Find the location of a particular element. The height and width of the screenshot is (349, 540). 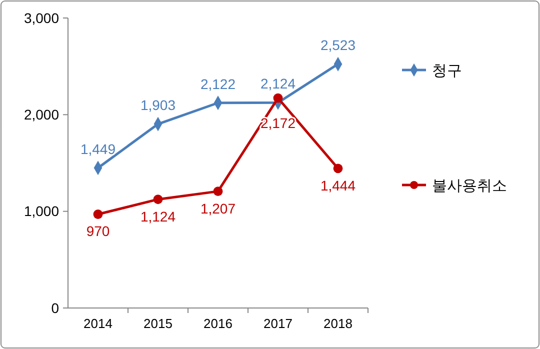

data-label: 1,903 is located at coordinates (158, 105).